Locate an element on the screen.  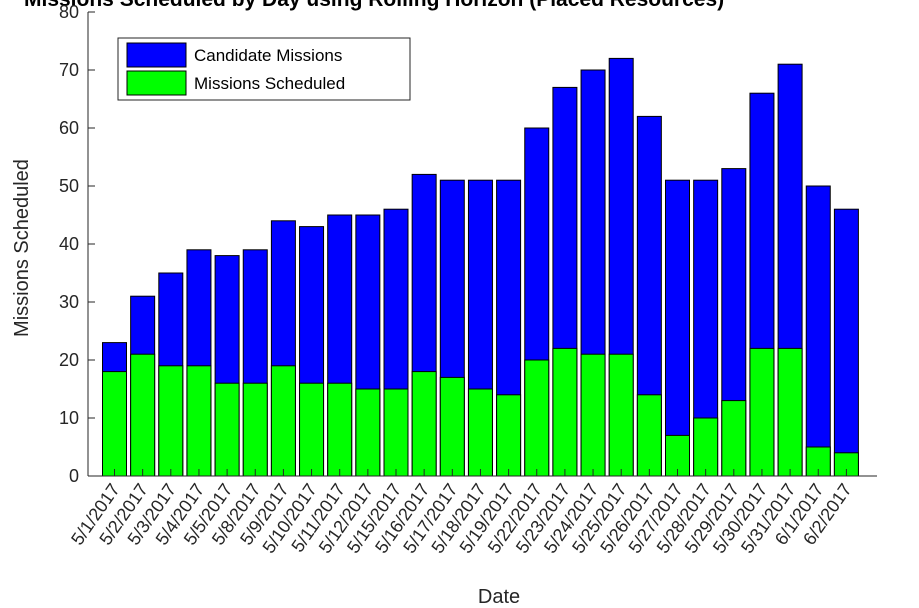
legend: Candidate Missions Missions Scheduled is located at coordinates (264, 69).